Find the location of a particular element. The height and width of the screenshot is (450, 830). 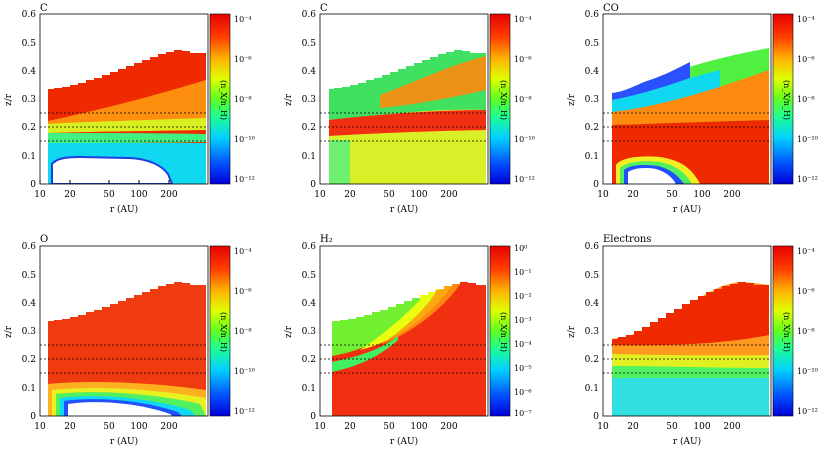

panel-title: O is located at coordinates (44, 239).